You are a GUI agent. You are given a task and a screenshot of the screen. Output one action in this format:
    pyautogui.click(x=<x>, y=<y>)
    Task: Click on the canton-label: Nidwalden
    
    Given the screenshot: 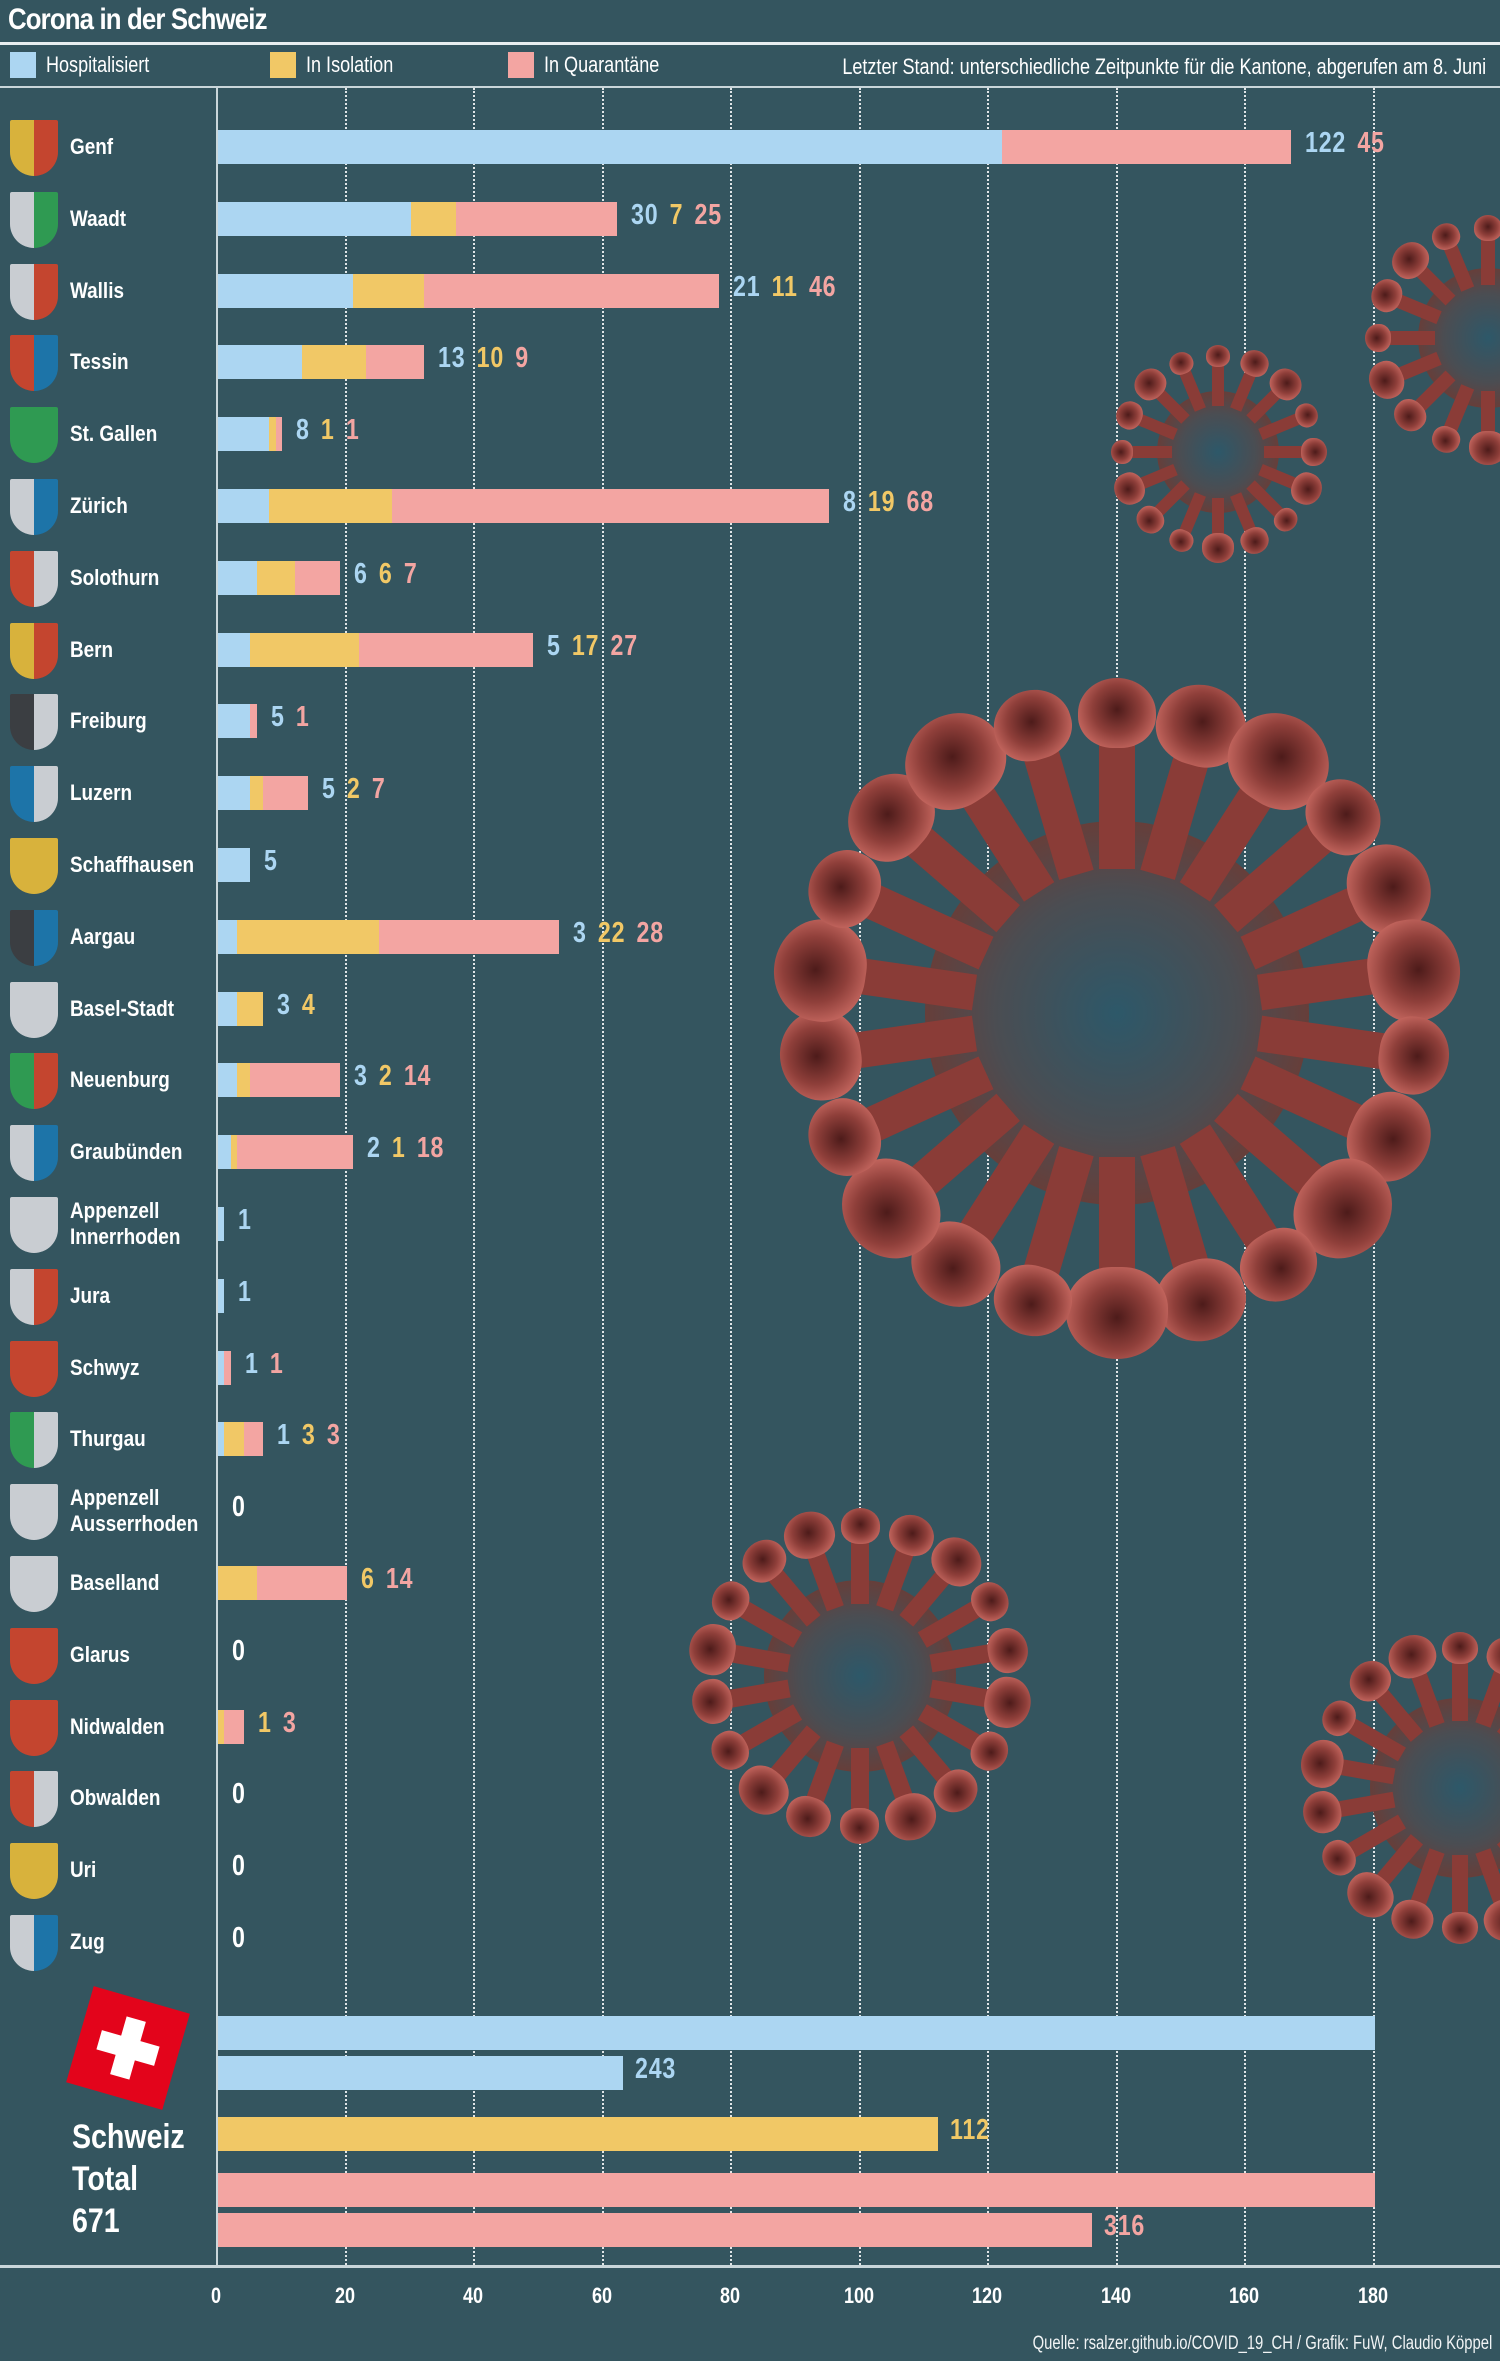 What is the action you would take?
    pyautogui.click(x=117, y=1726)
    